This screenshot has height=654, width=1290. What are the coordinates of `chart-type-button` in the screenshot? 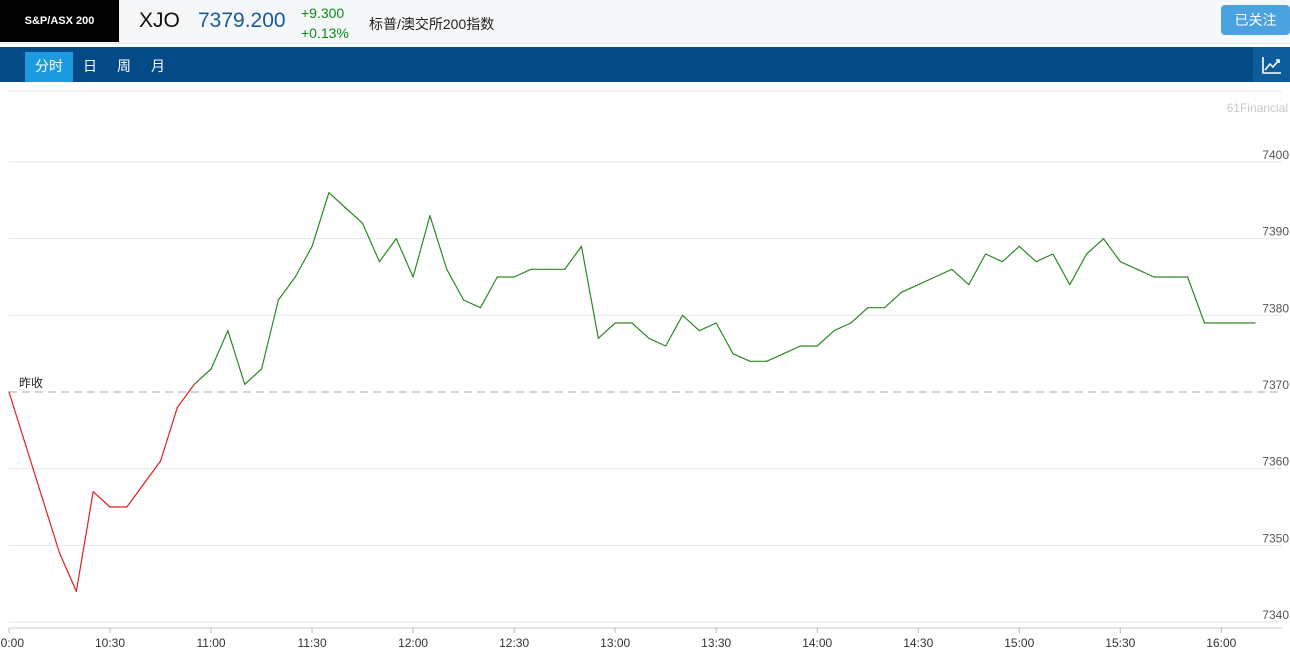 It's located at (1271, 64).